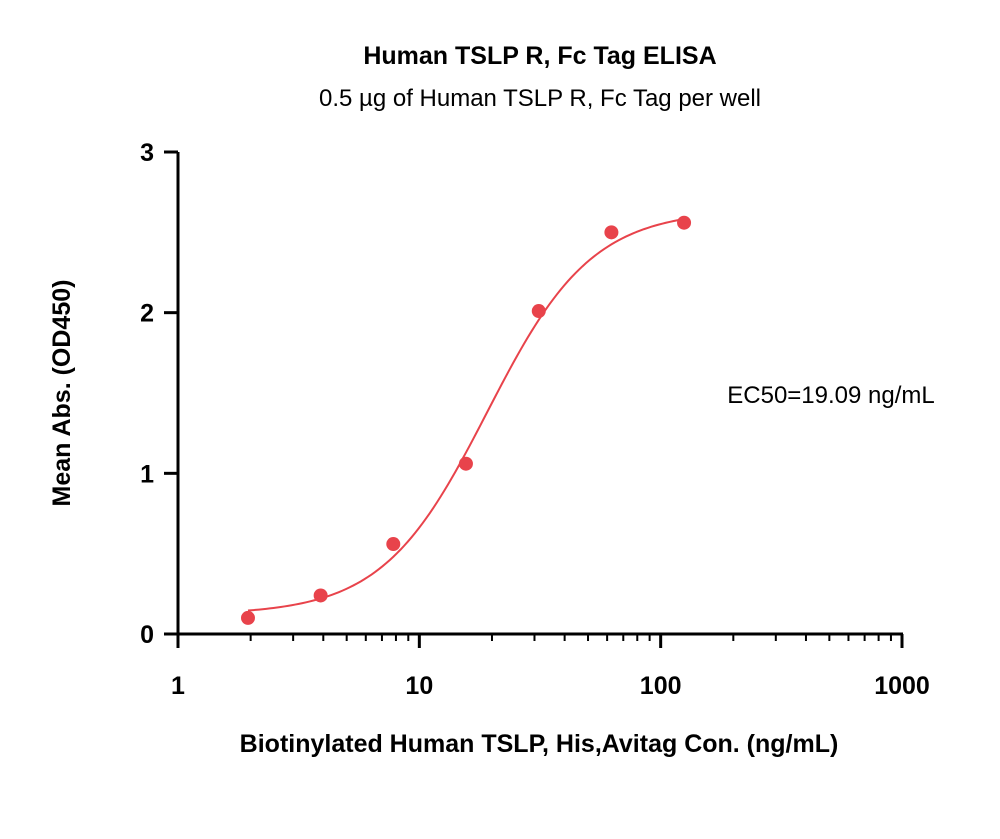 This screenshot has width=1000, height=839. What do you see at coordinates (539, 56) in the screenshot?
I see `chart-title: Human TSLP R, Fc Tag ELISA` at bounding box center [539, 56].